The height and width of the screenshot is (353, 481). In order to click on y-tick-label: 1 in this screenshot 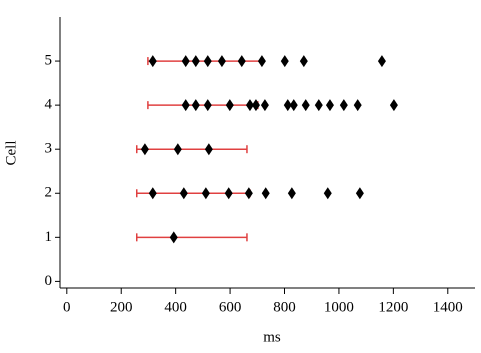, I will do `click(49, 237)`.